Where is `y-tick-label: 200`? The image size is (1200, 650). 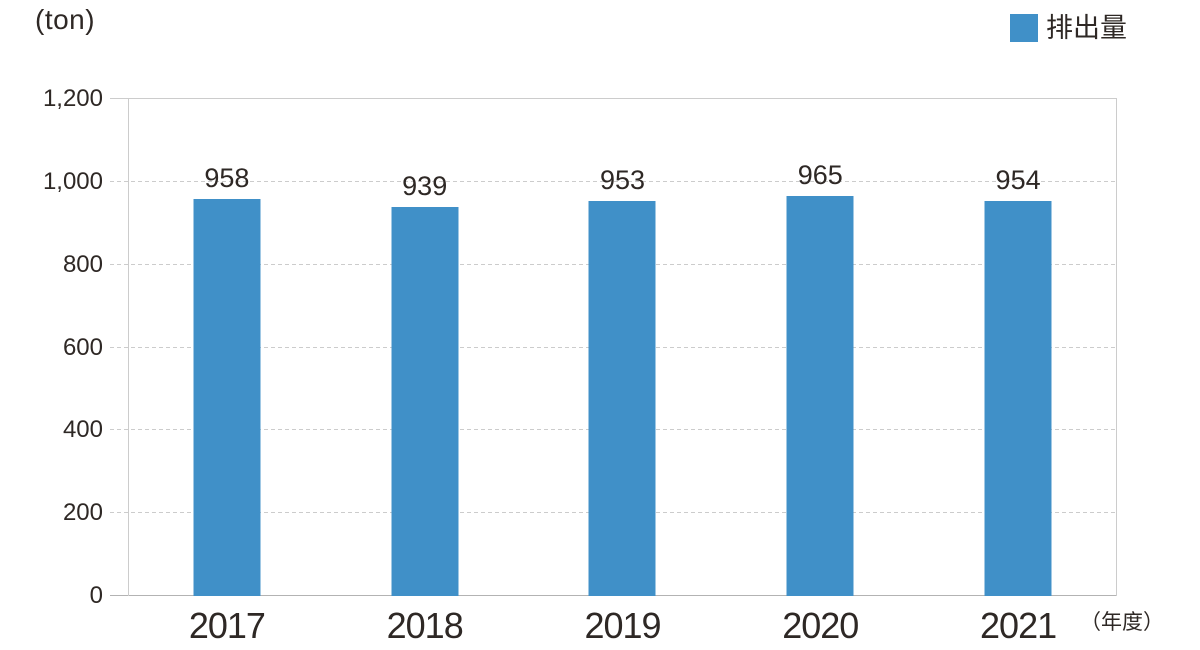
y-tick-label: 200 is located at coordinates (82, 513).